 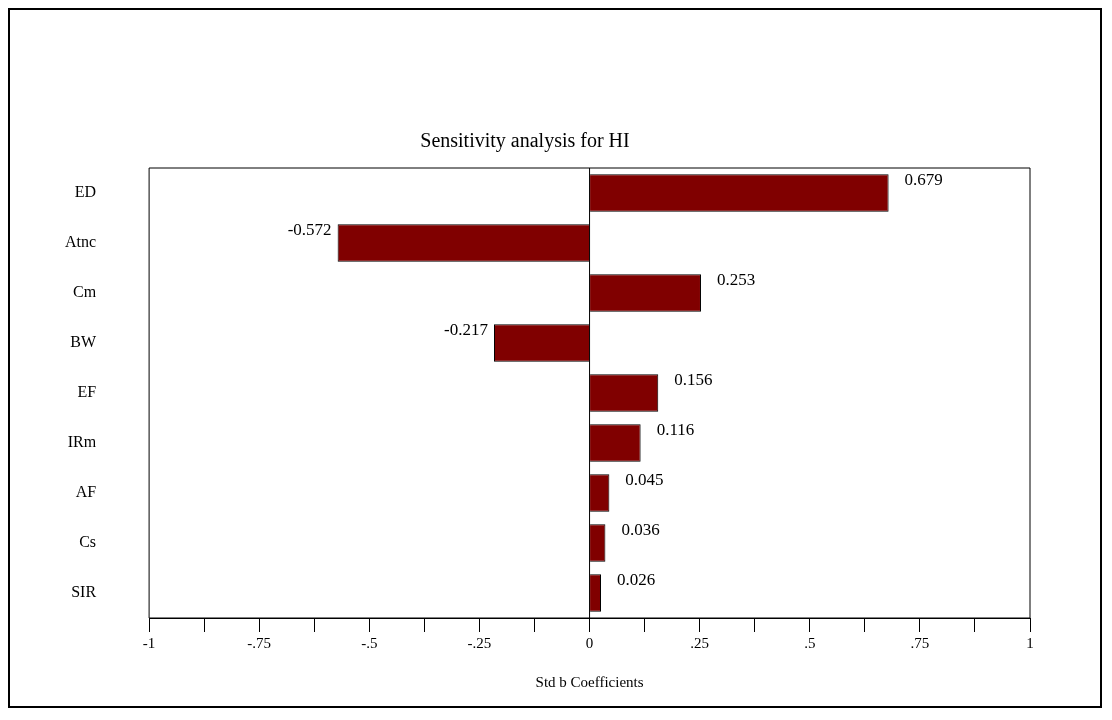 What do you see at coordinates (644, 479) in the screenshot?
I see `data-label: 0.045` at bounding box center [644, 479].